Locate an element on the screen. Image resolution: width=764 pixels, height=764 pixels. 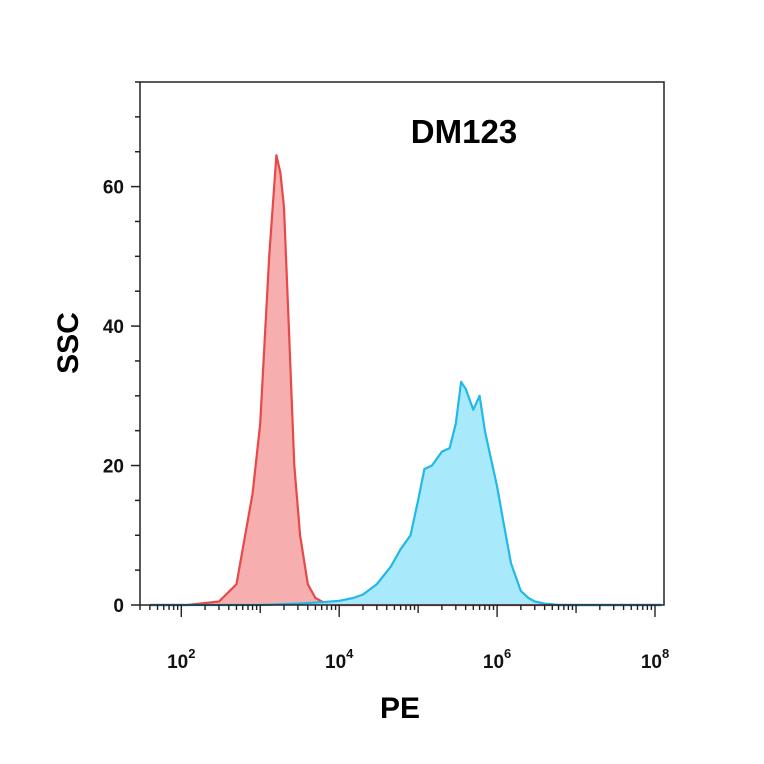
x-tick-label: 10⁶ is located at coordinates (497, 659).